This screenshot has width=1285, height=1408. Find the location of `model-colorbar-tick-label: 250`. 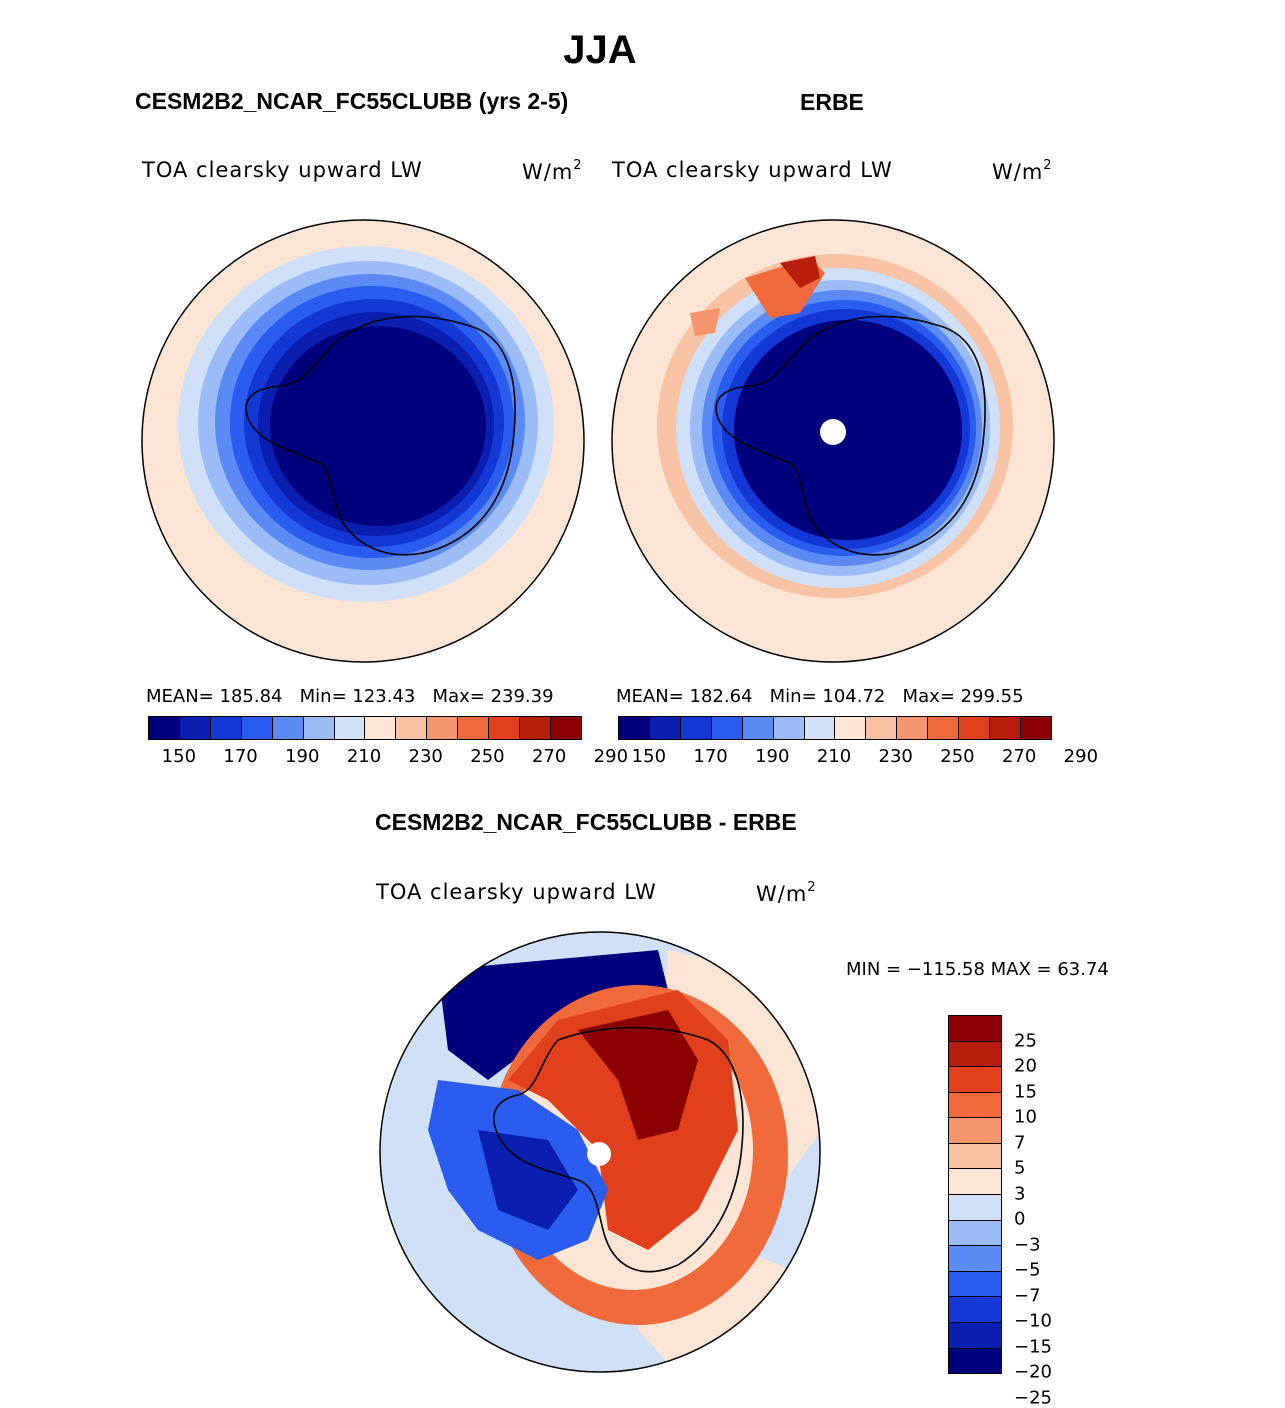

model-colorbar-tick-label: 250 is located at coordinates (487, 756).